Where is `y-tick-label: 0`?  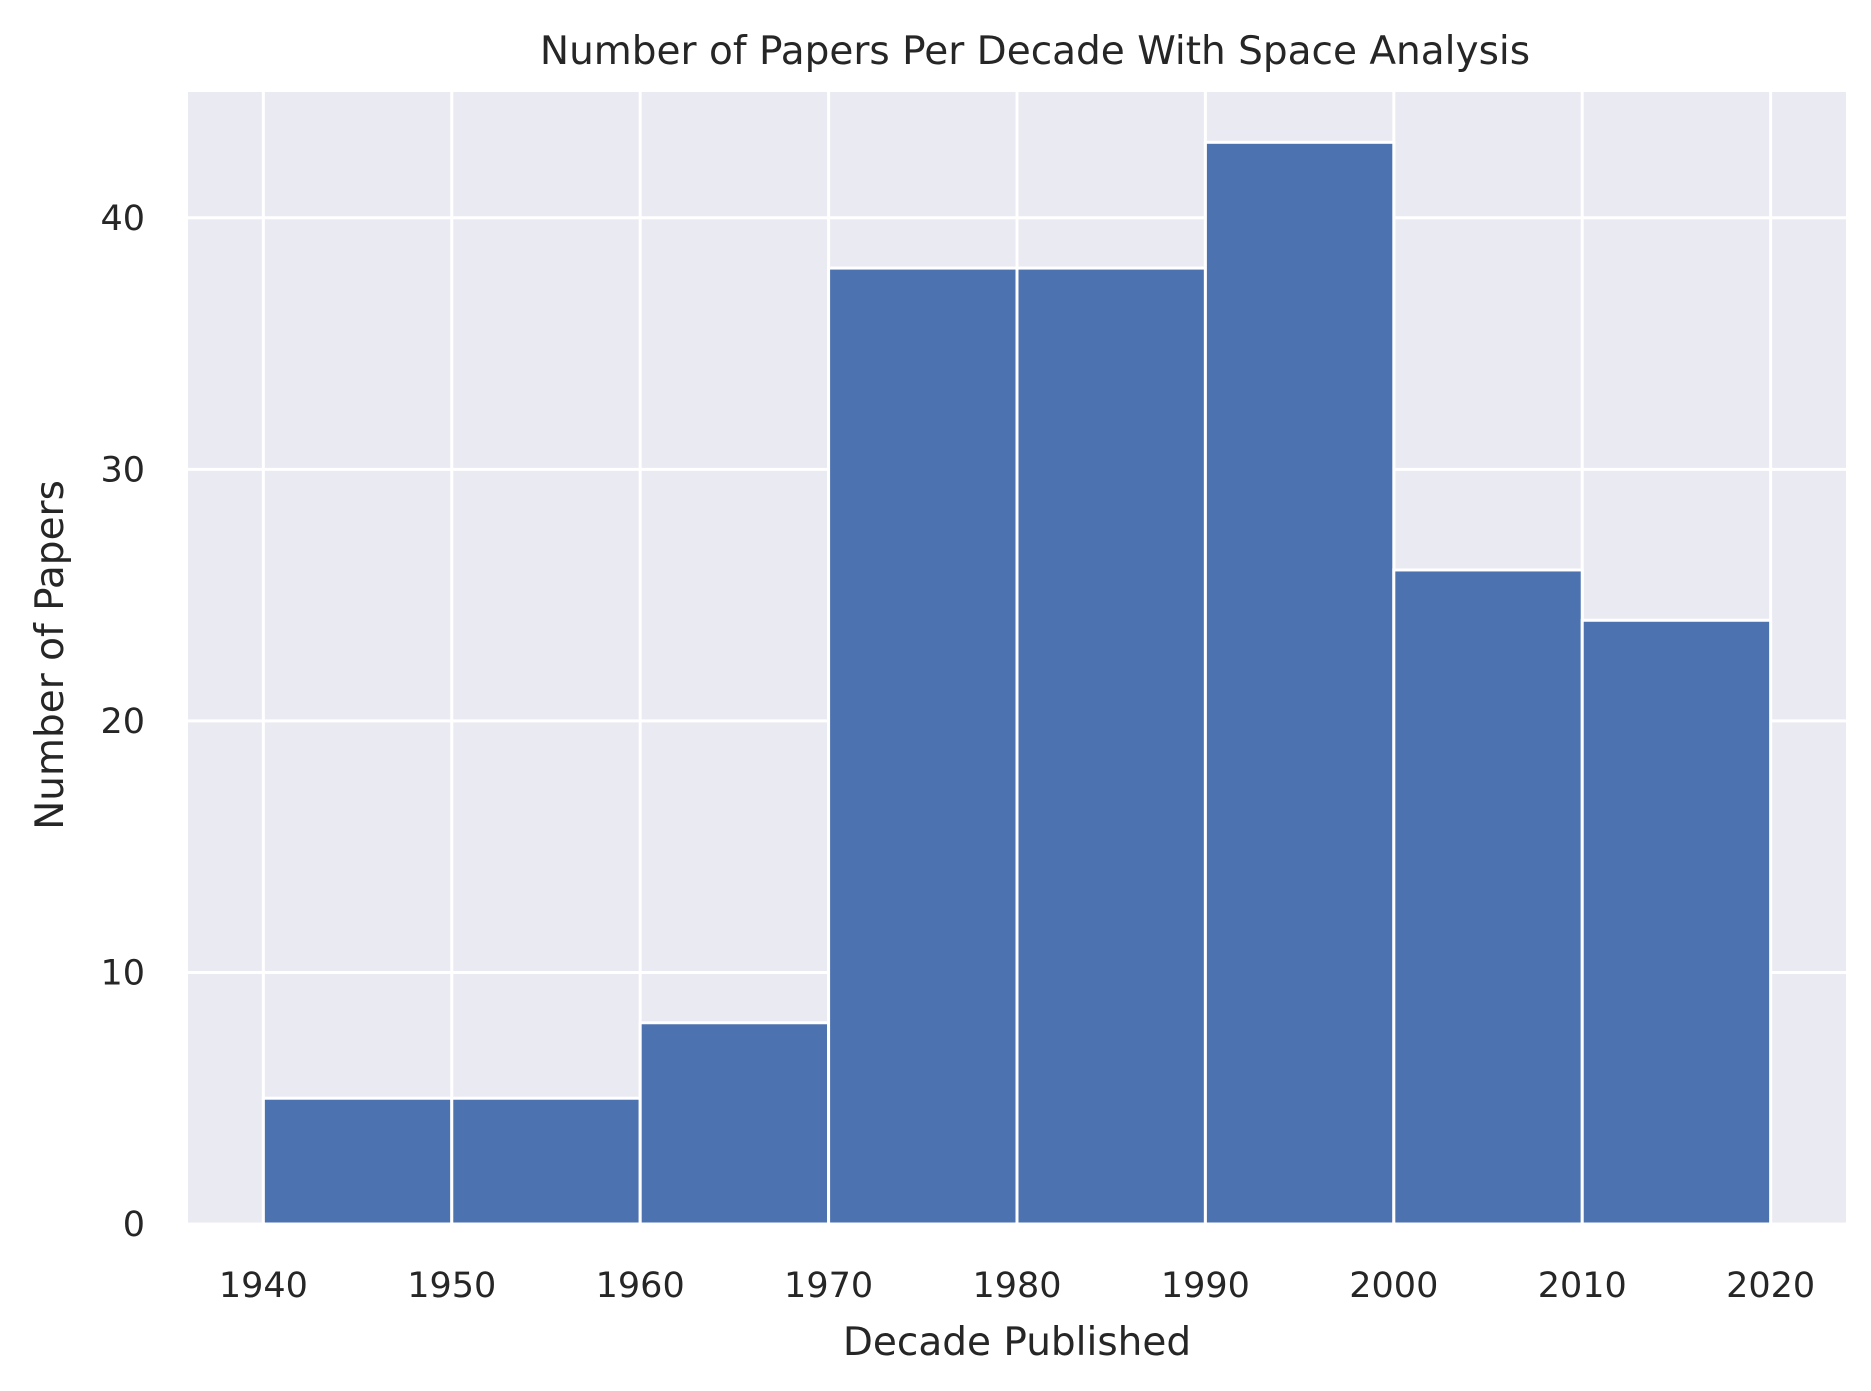
y-tick-label: 0 is located at coordinates (134, 1225).